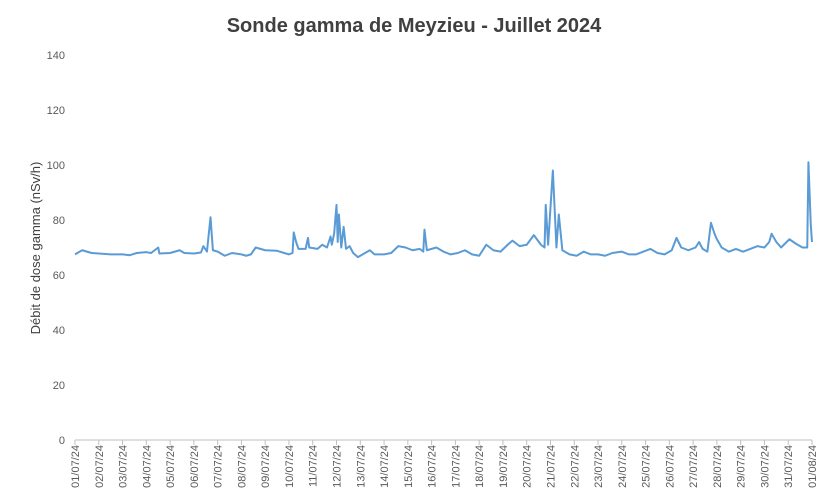 The width and height of the screenshot is (829, 497). What do you see at coordinates (338, 466) in the screenshot?
I see `x-tick-label: 12/07/24` at bounding box center [338, 466].